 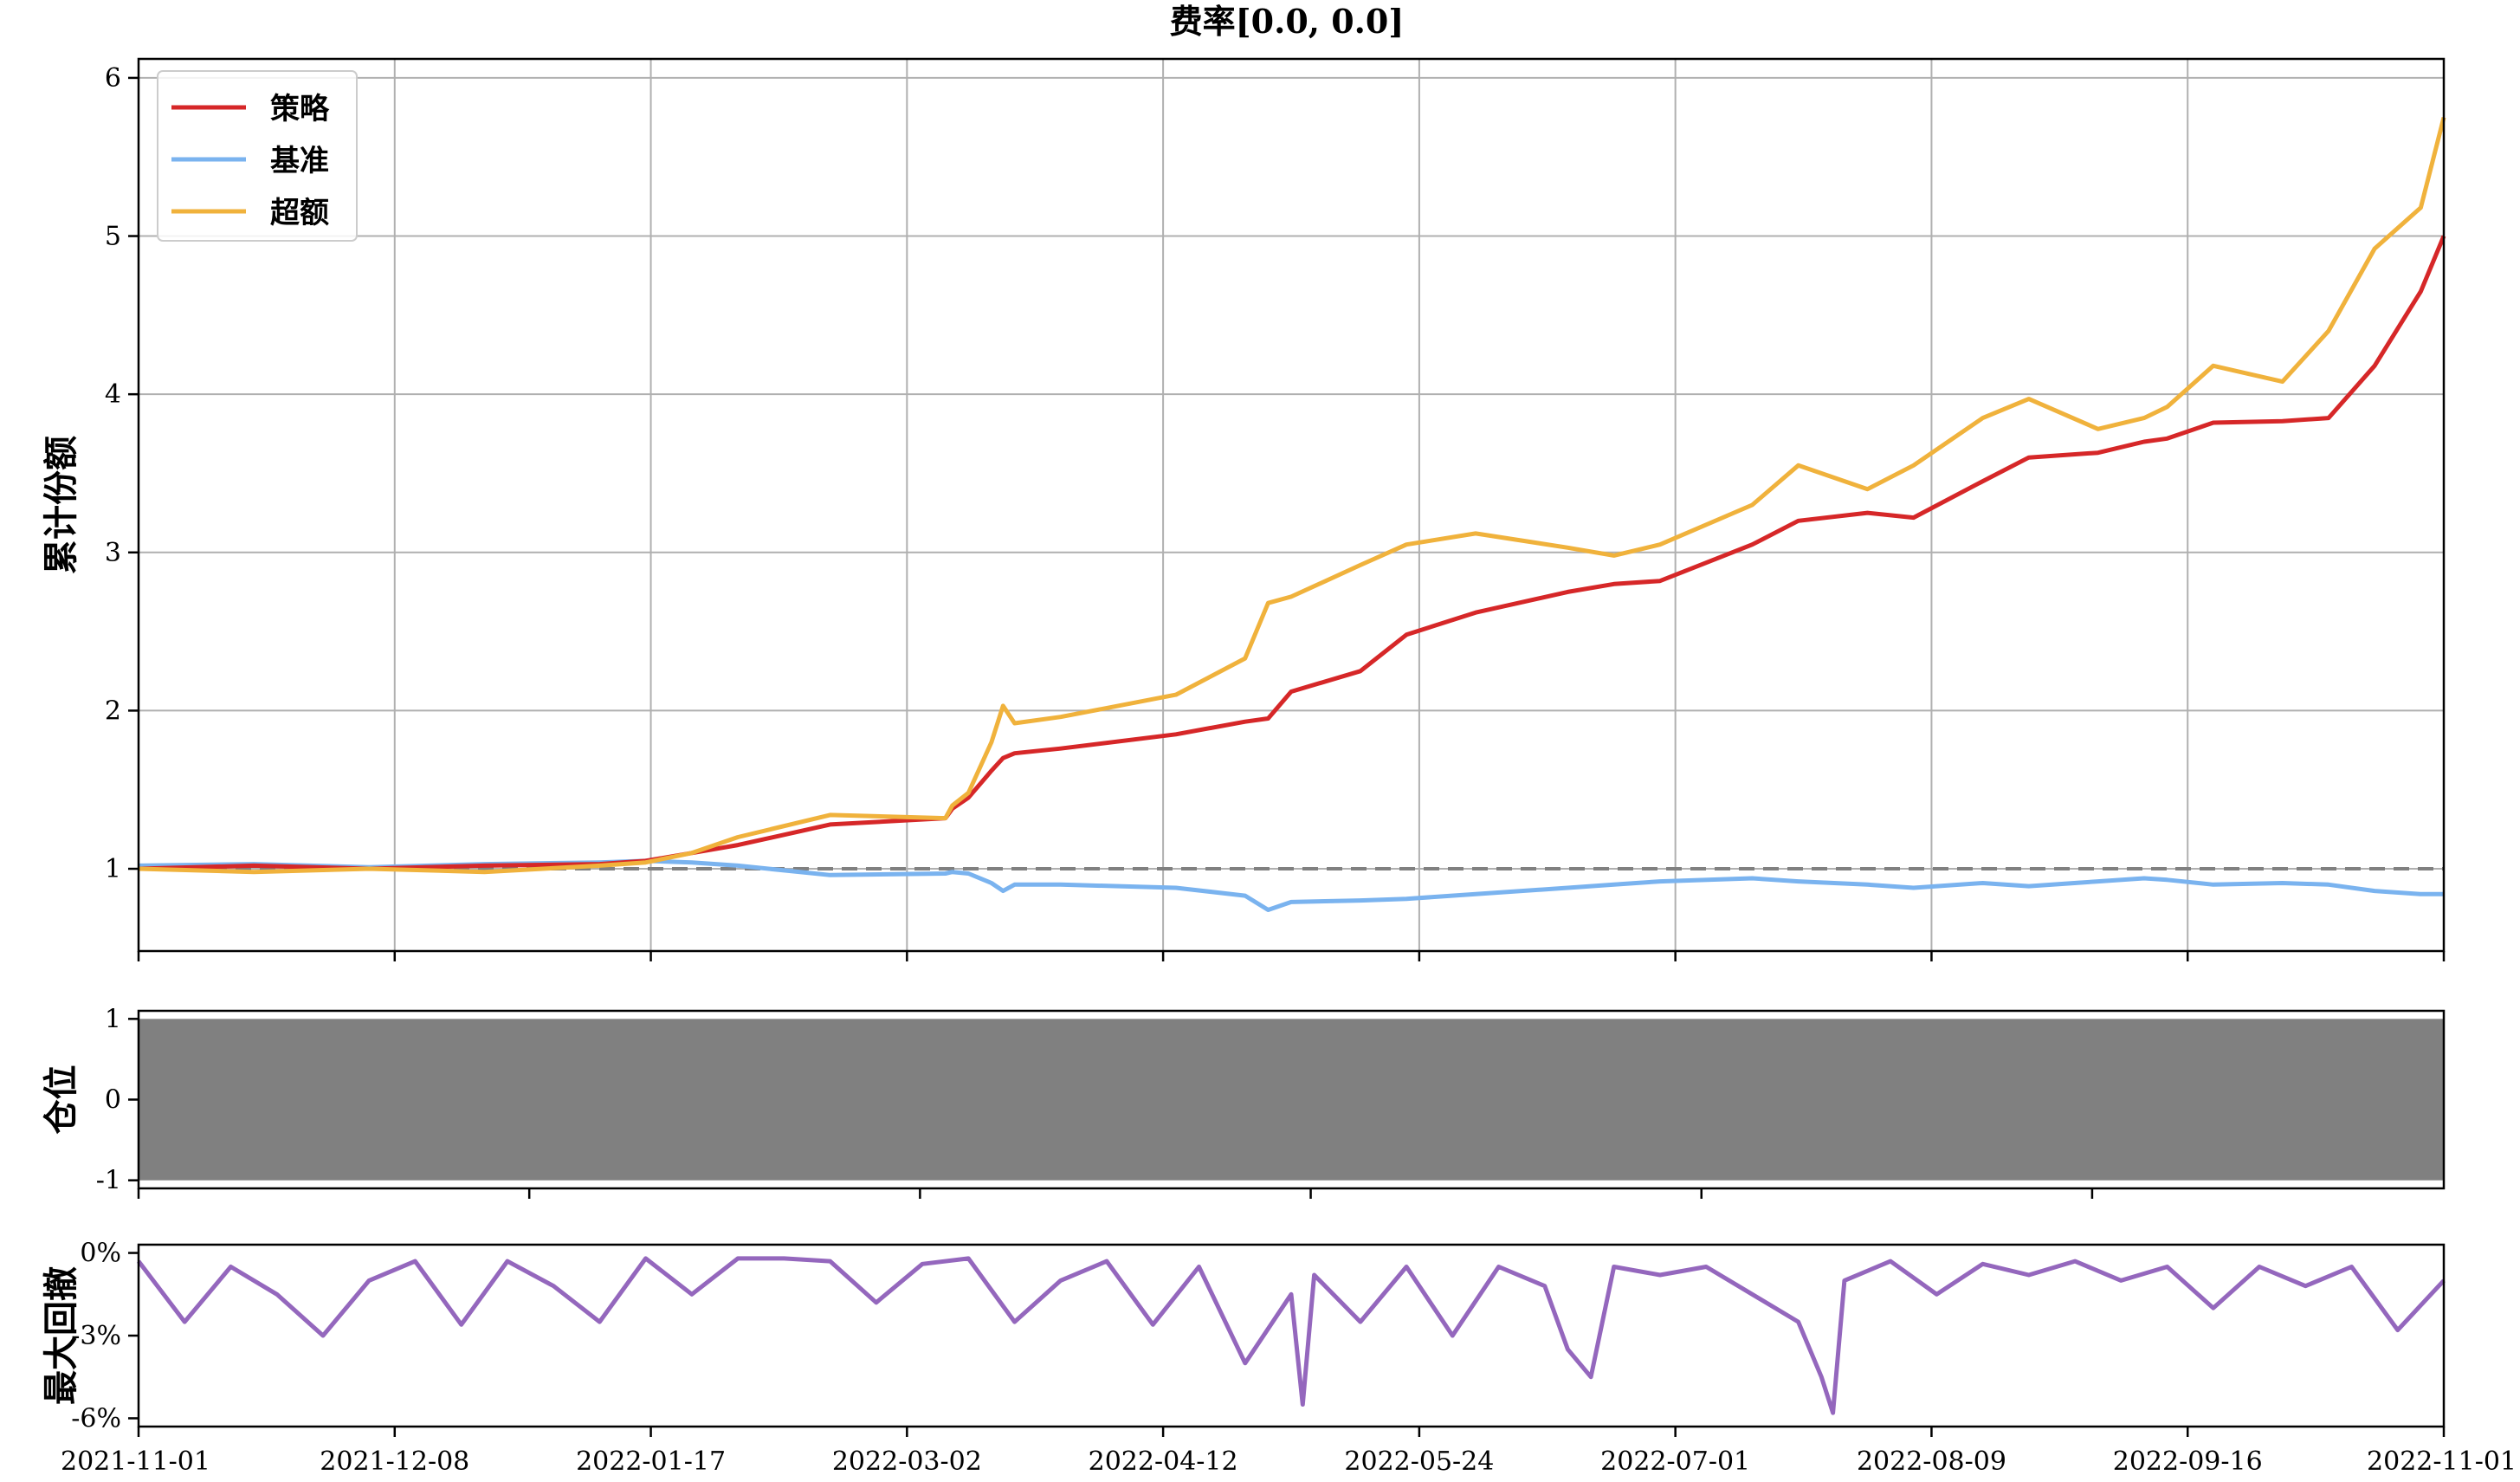 What do you see at coordinates (299, 213) in the screenshot?
I see `legend-label-excess: 超额` at bounding box center [299, 213].